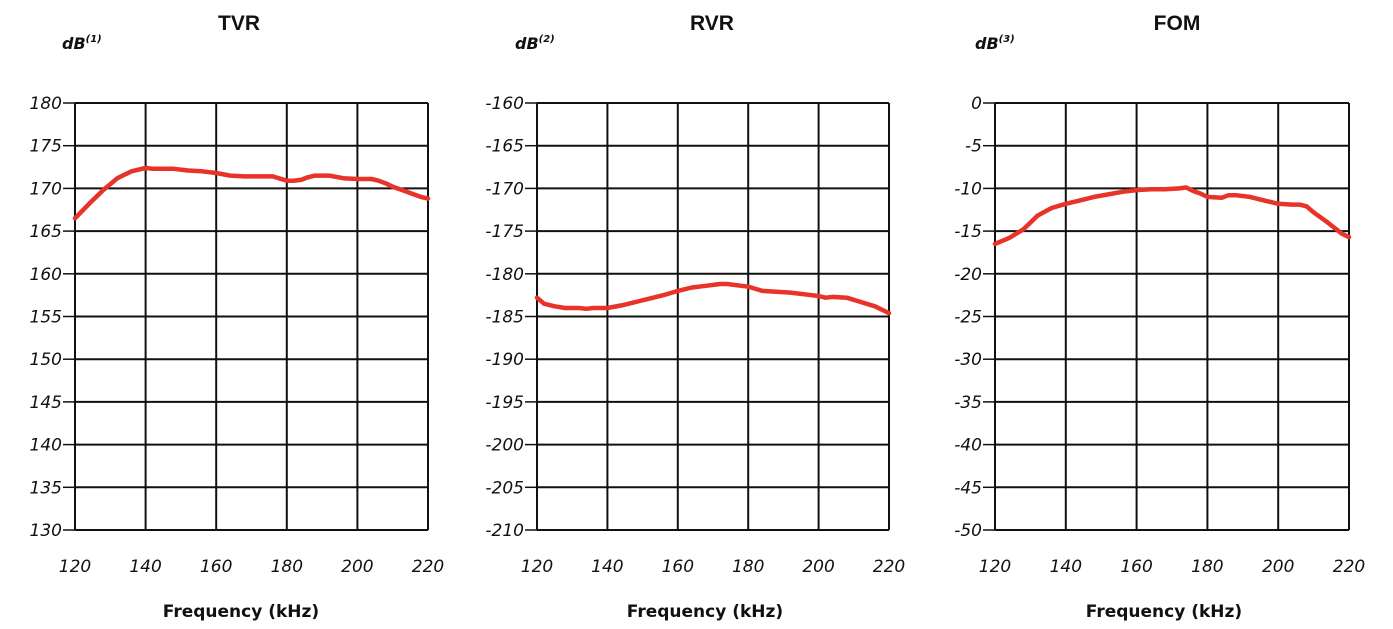 The image size is (1393, 629). I want to click on rvr-x-tick-label: 140, so click(607, 567).